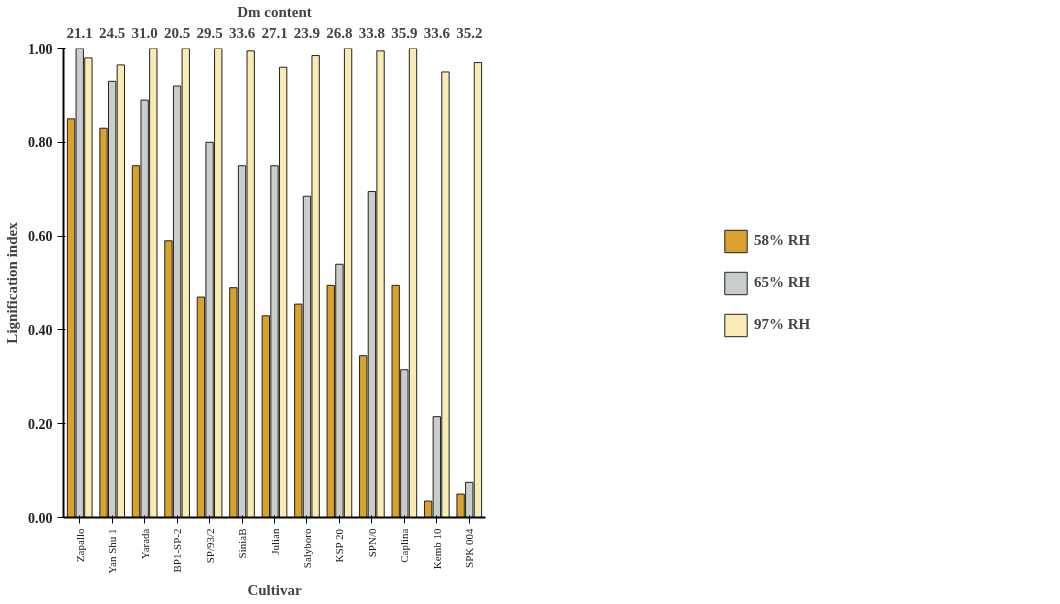  What do you see at coordinates (144, 544) in the screenshot?
I see `x-tick-label: Yarada` at bounding box center [144, 544].